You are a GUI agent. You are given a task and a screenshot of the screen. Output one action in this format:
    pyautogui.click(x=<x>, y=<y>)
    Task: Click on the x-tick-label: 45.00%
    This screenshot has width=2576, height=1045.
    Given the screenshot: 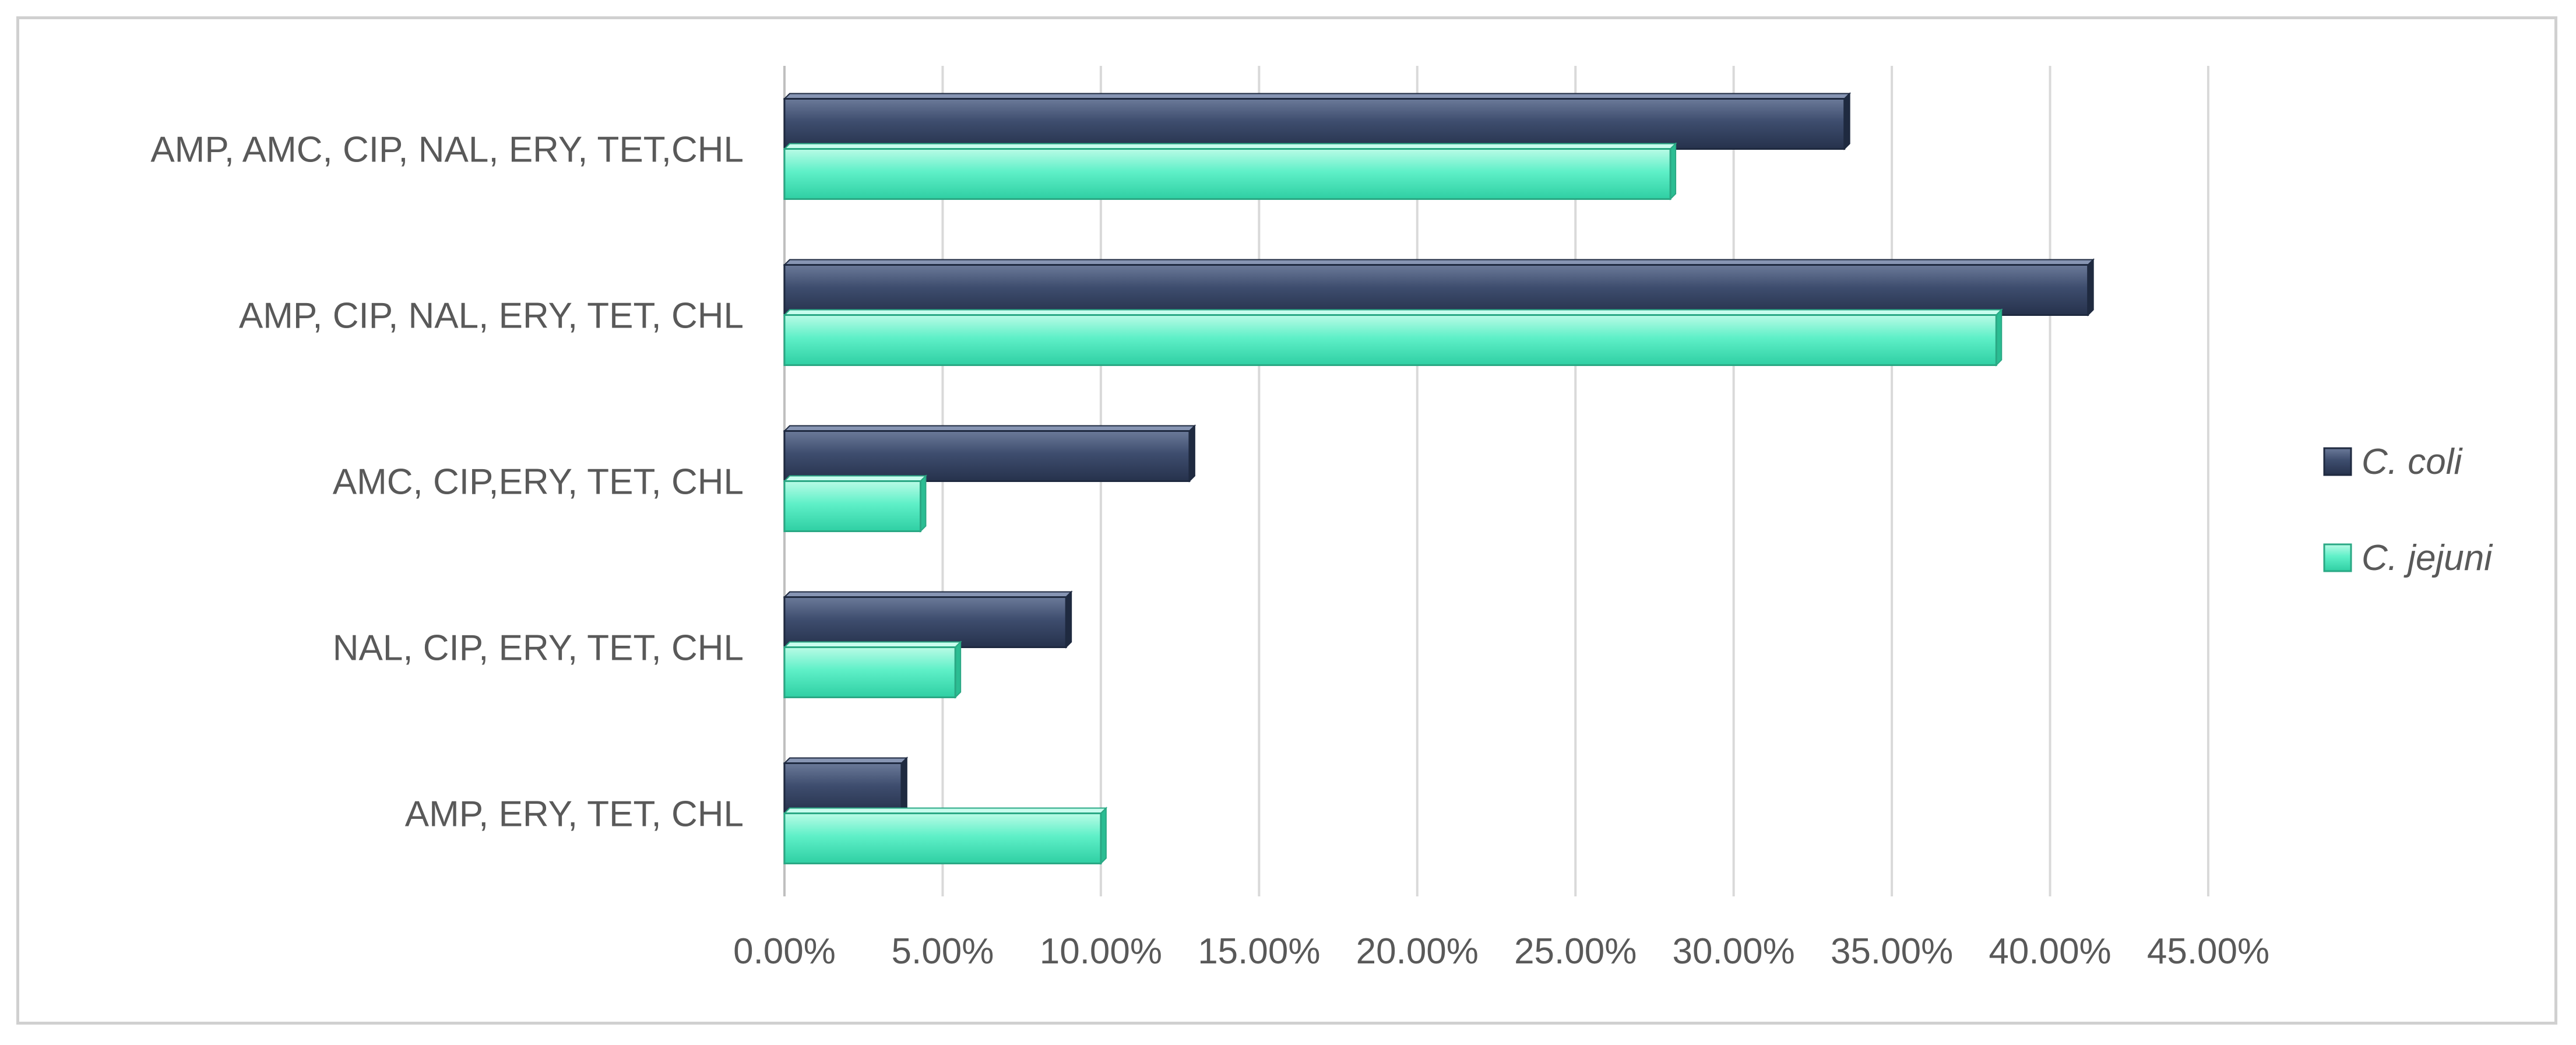 What is the action you would take?
    pyautogui.click(x=2208, y=951)
    